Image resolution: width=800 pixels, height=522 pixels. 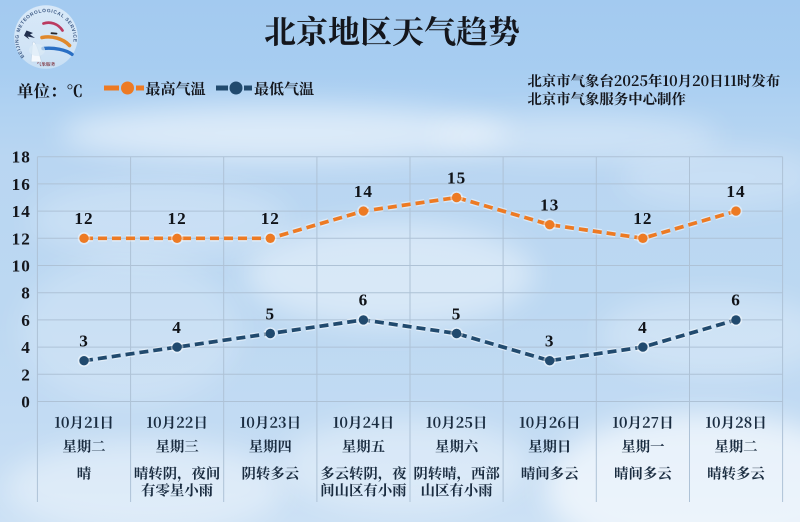 I want to click on svg-text: 2, so click(x=26, y=374).